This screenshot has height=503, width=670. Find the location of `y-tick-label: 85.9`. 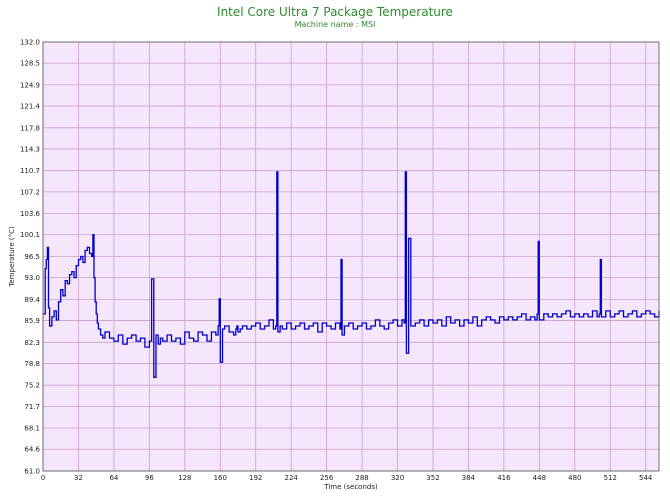

y-tick-label: 85.9 is located at coordinates (32, 321).